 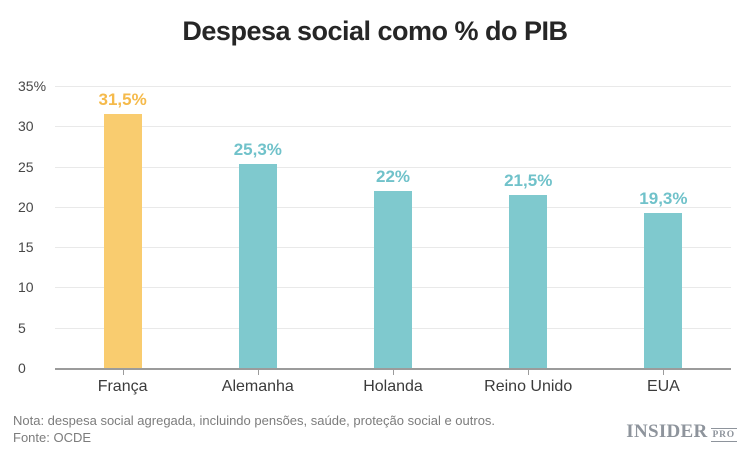 I want to click on logo-pro-badge: PRO, so click(x=723, y=435).